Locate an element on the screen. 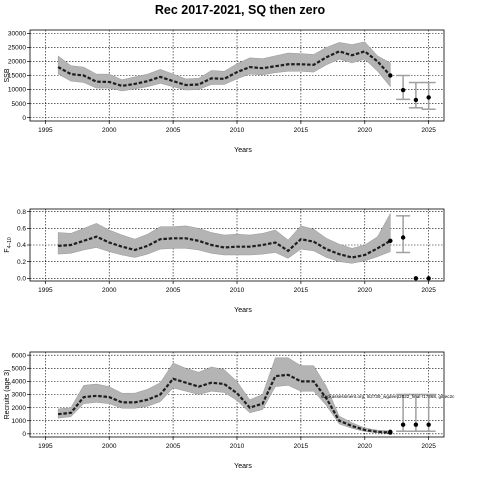 The height and width of the screenshot is (480, 480). y-tick-label: 20000 is located at coordinates (17, 62).